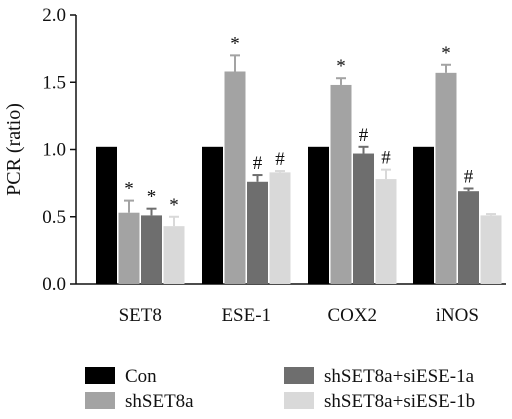 This screenshot has width=512, height=419. Describe the element at coordinates (54, 150) in the screenshot. I see `y-tick-label: 1.0` at that location.